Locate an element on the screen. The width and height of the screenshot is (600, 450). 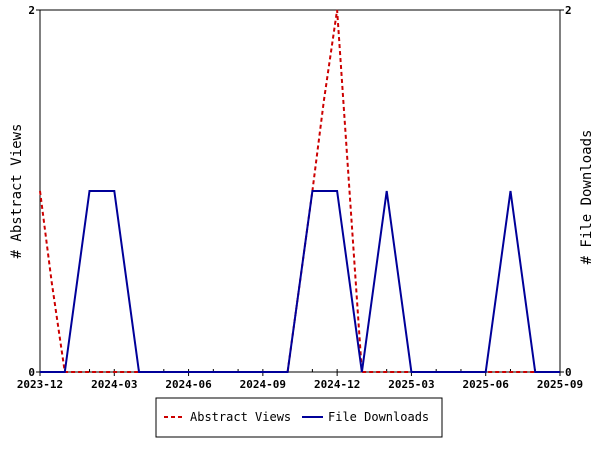
legend-box is located at coordinates (299, 417).